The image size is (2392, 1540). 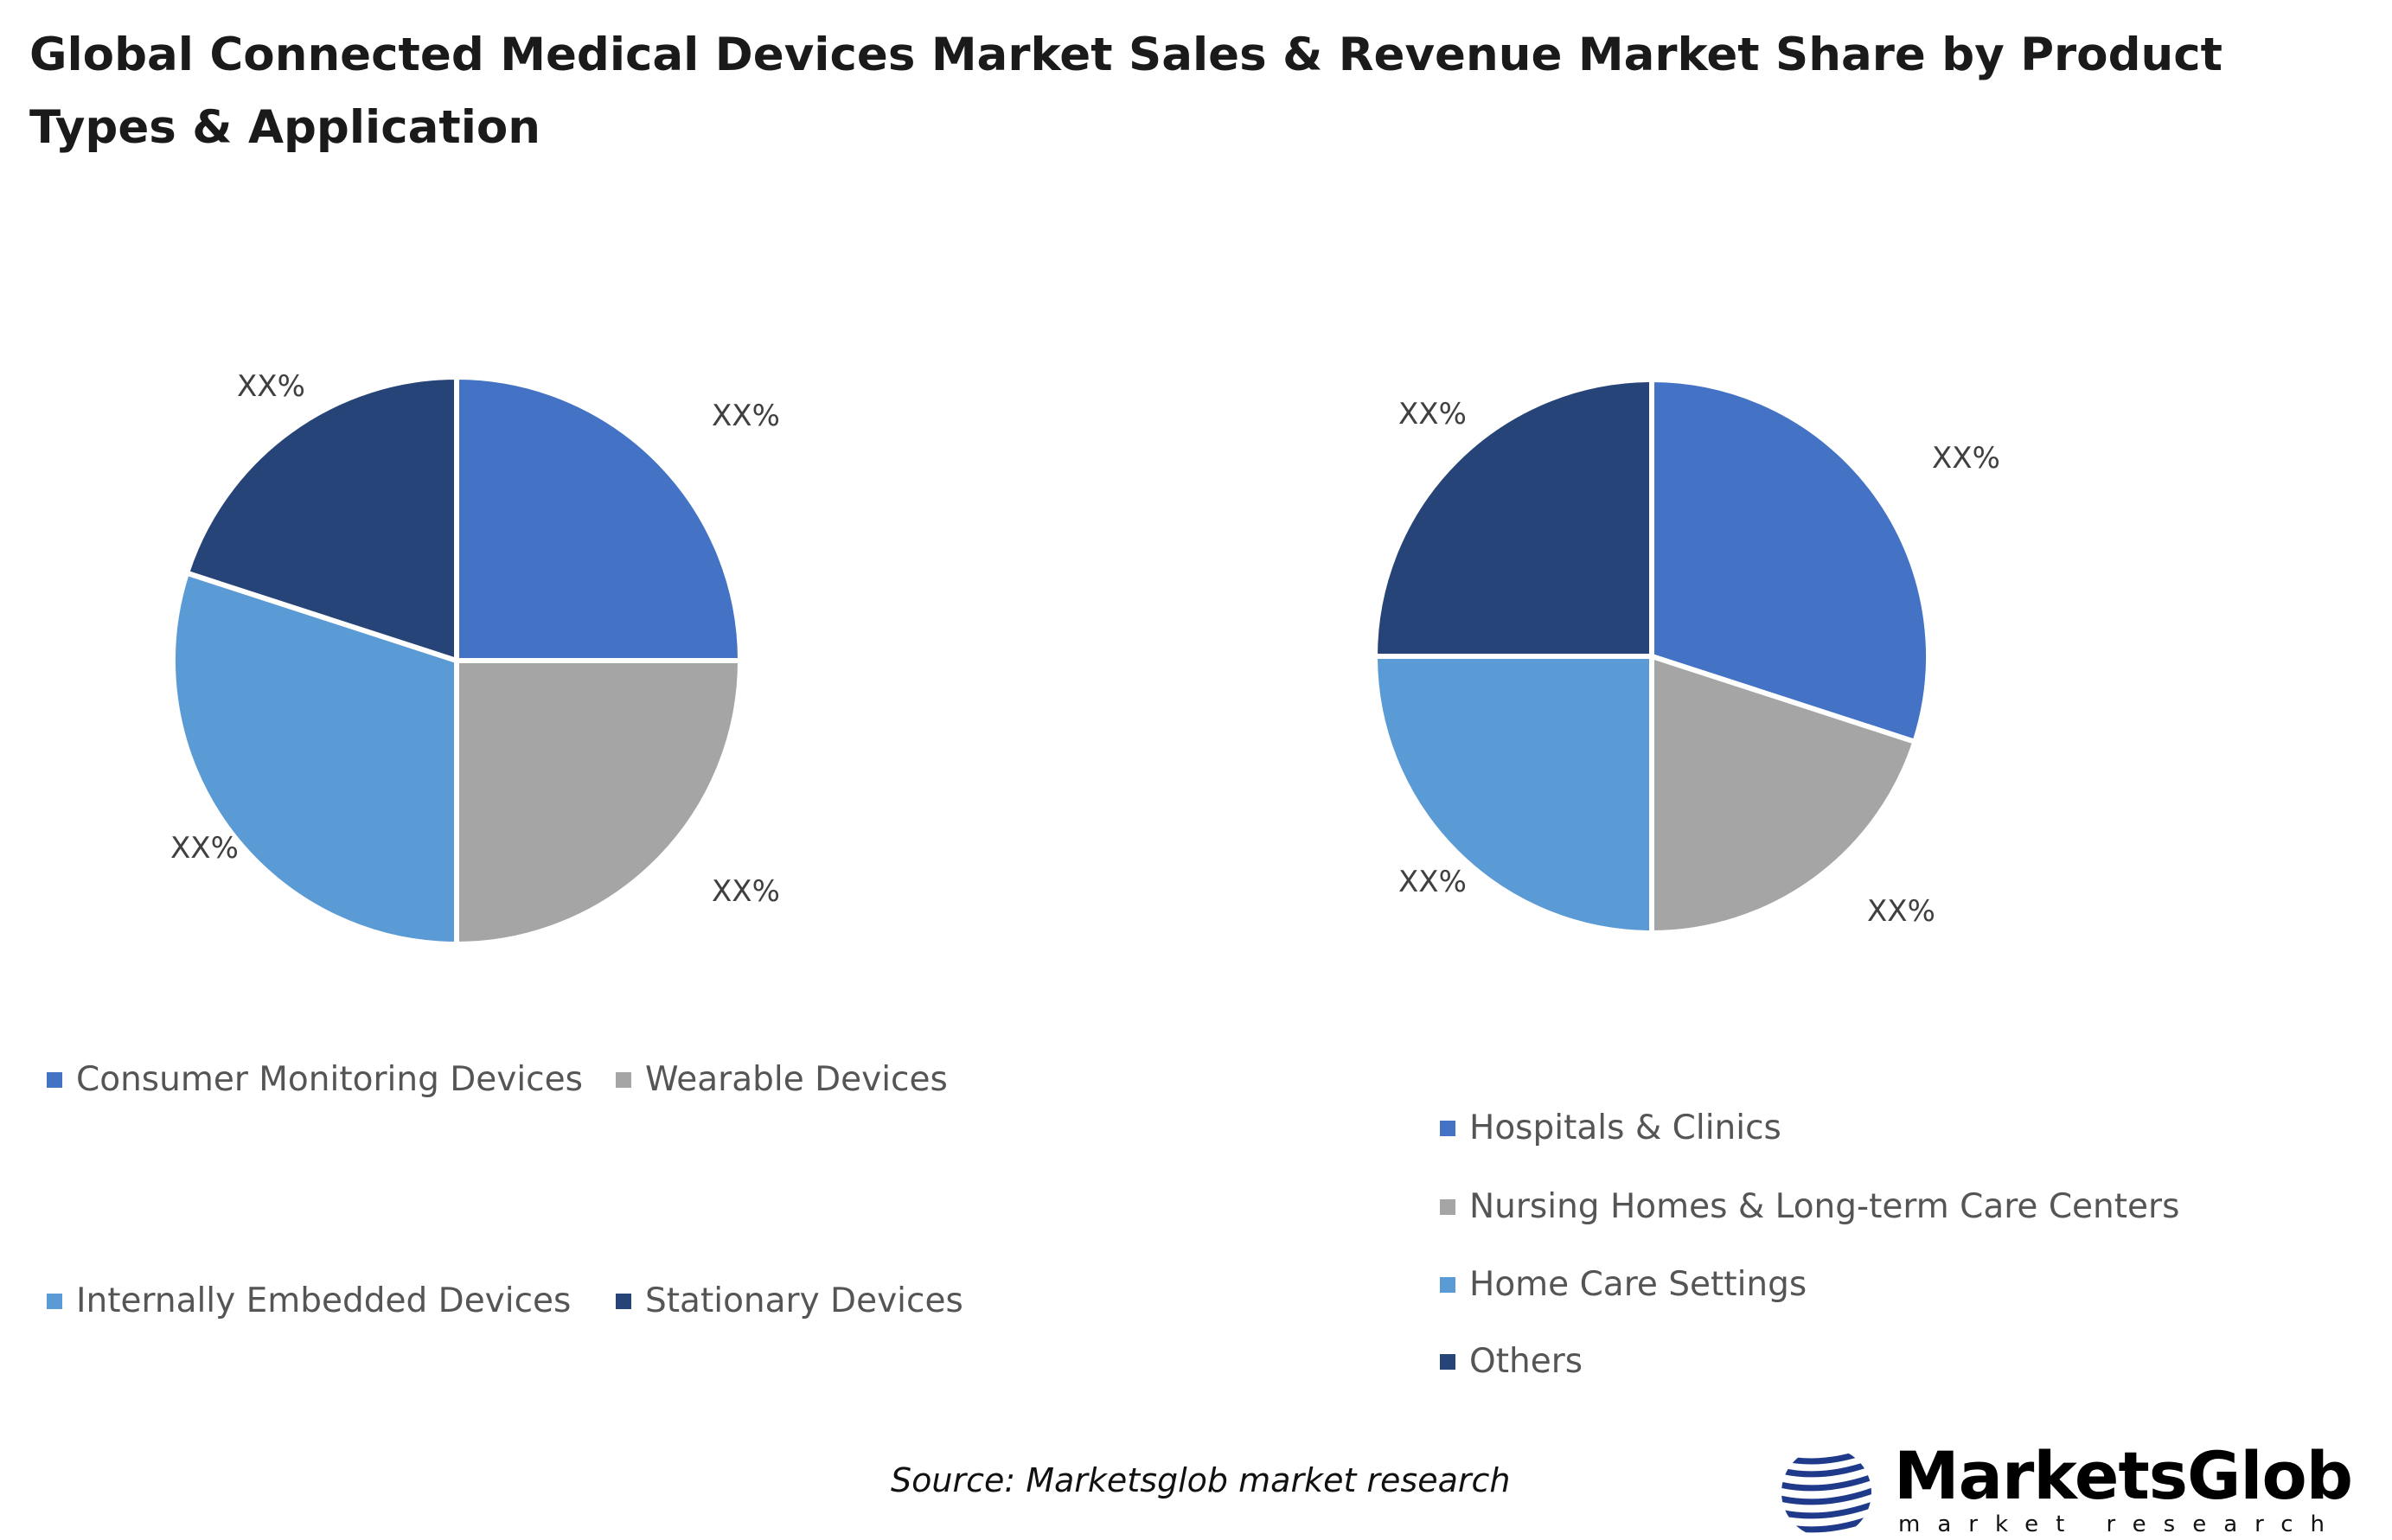 I want to click on legend-item-internally-embedded: Internally Embedded Devices, so click(x=309, y=1300).